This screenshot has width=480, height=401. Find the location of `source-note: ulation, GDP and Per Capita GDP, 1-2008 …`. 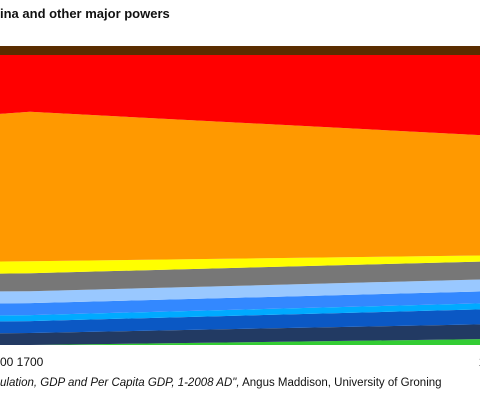

source-note: ulation, GDP and Per Capita GDP, 1-2008 … is located at coordinates (221, 383).